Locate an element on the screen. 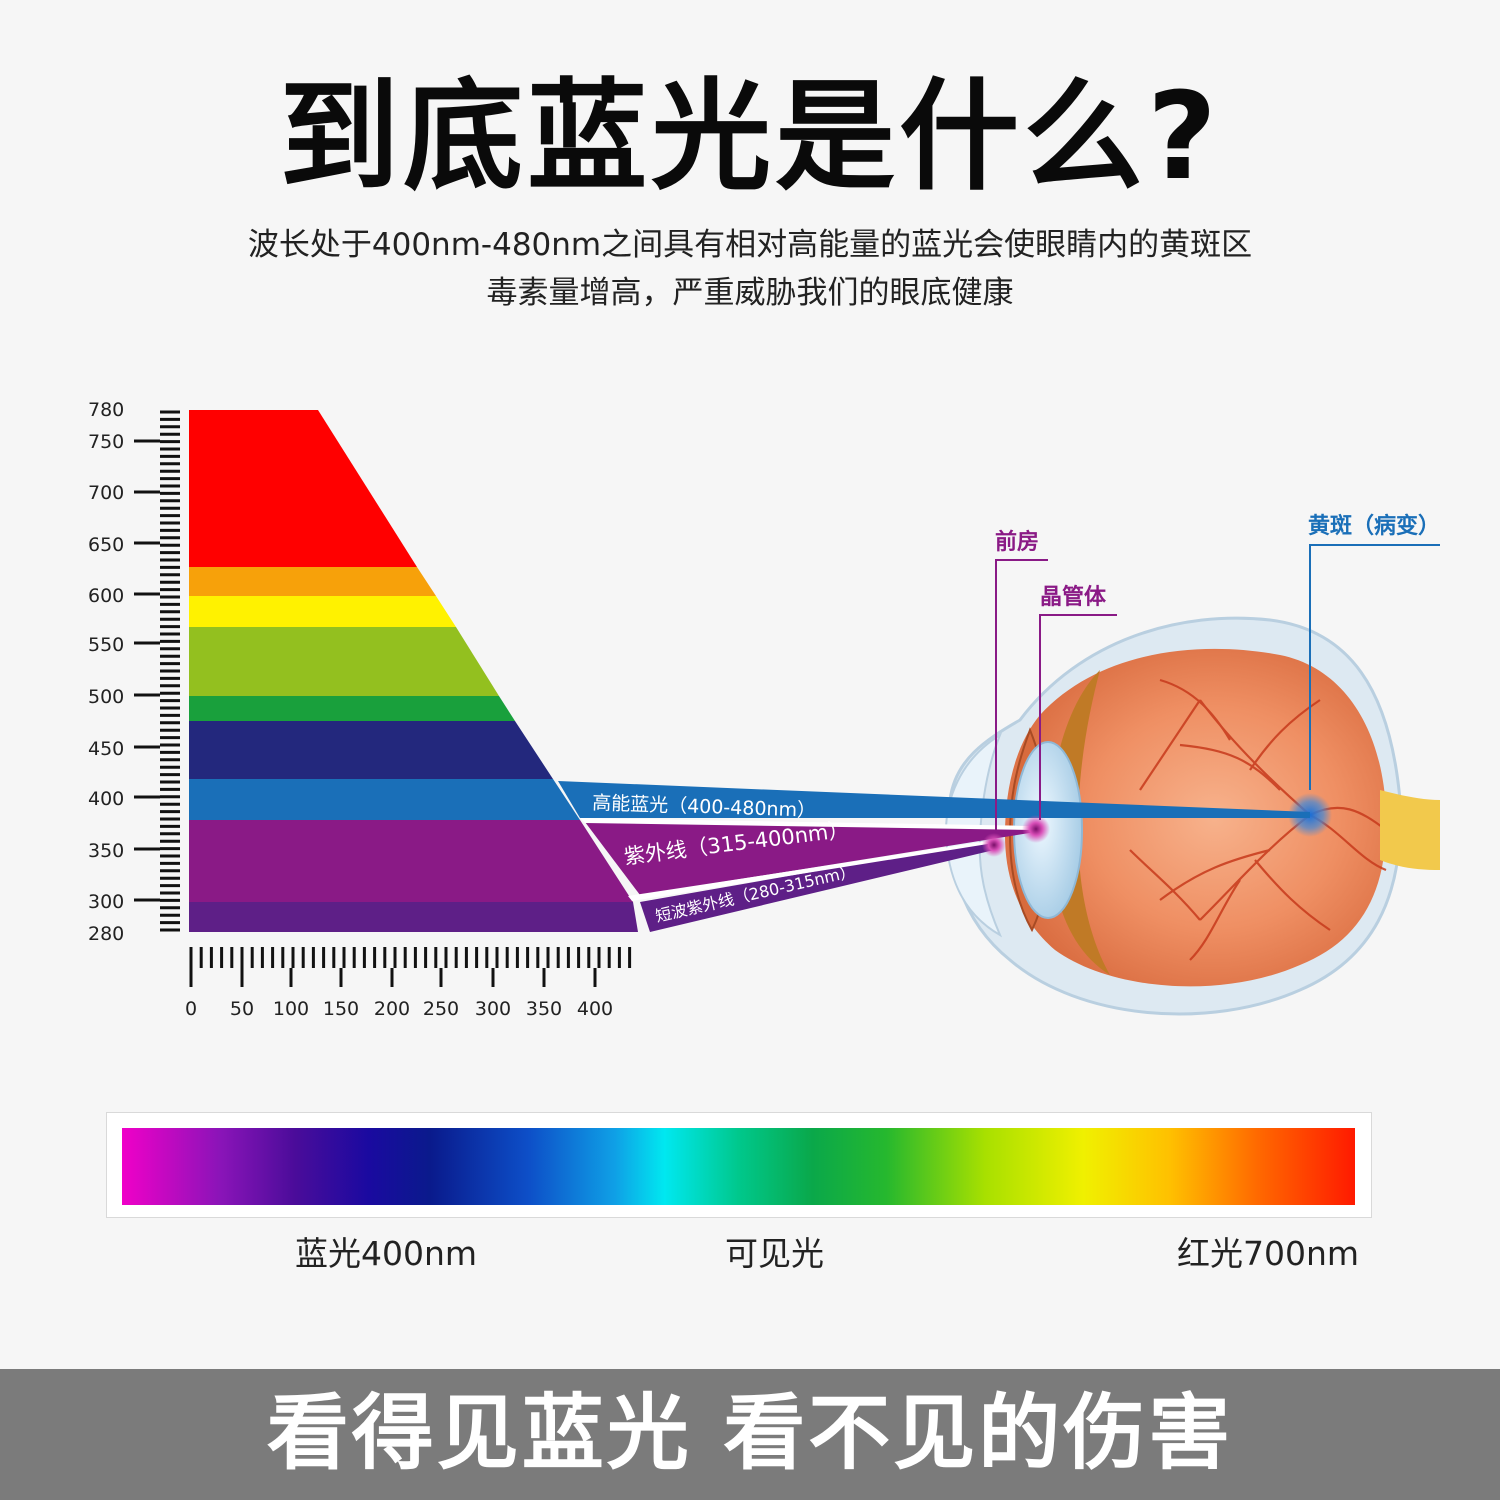  band-blue is located at coordinates (384, 799).